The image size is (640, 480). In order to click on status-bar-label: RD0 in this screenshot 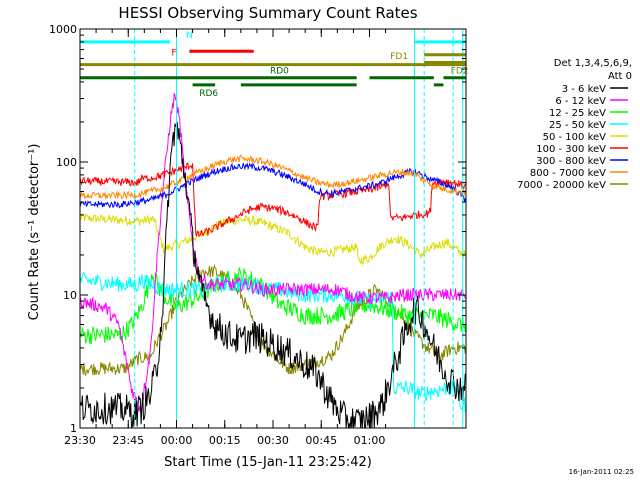, I will do `click(279, 72)`.